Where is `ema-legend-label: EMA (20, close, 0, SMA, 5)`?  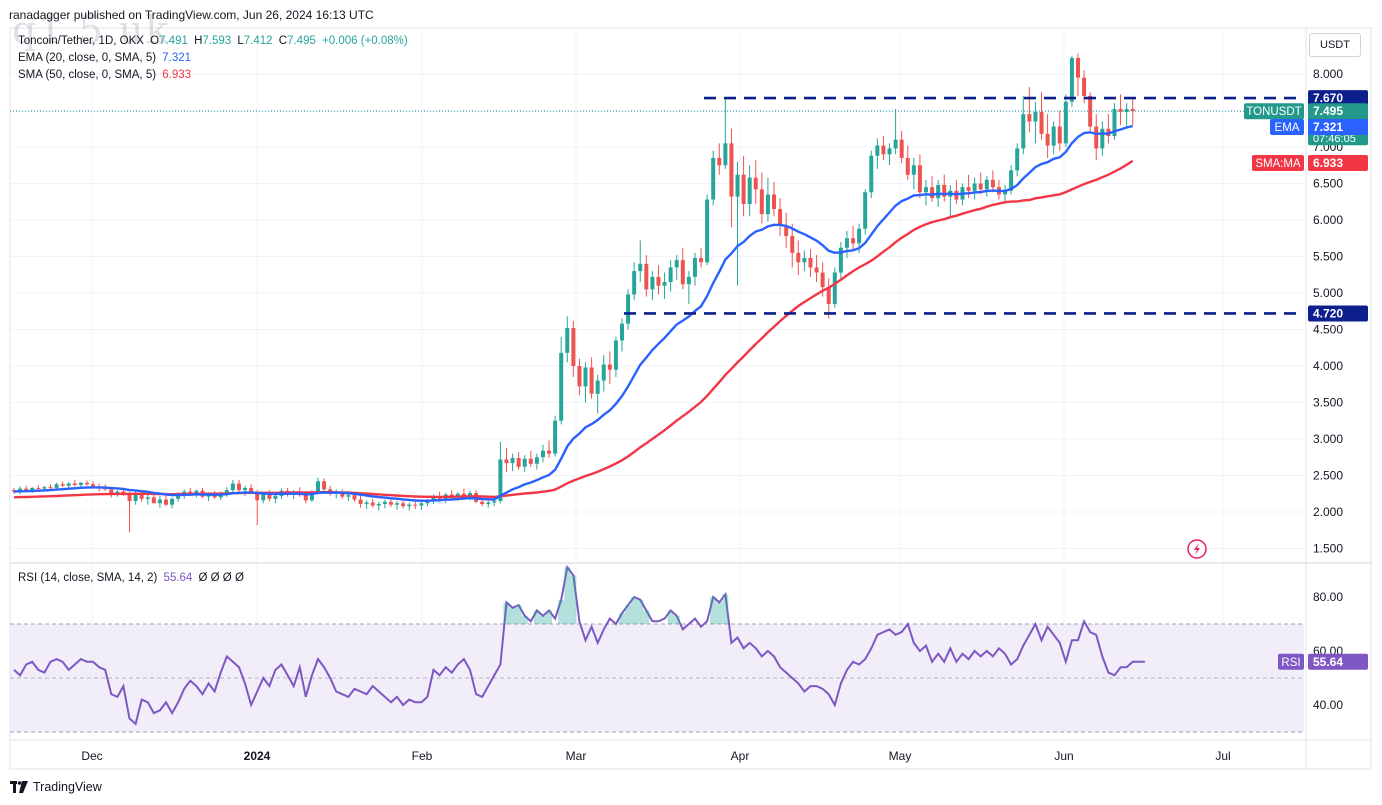 ema-legend-label: EMA (20, close, 0, SMA, 5) is located at coordinates (87, 58).